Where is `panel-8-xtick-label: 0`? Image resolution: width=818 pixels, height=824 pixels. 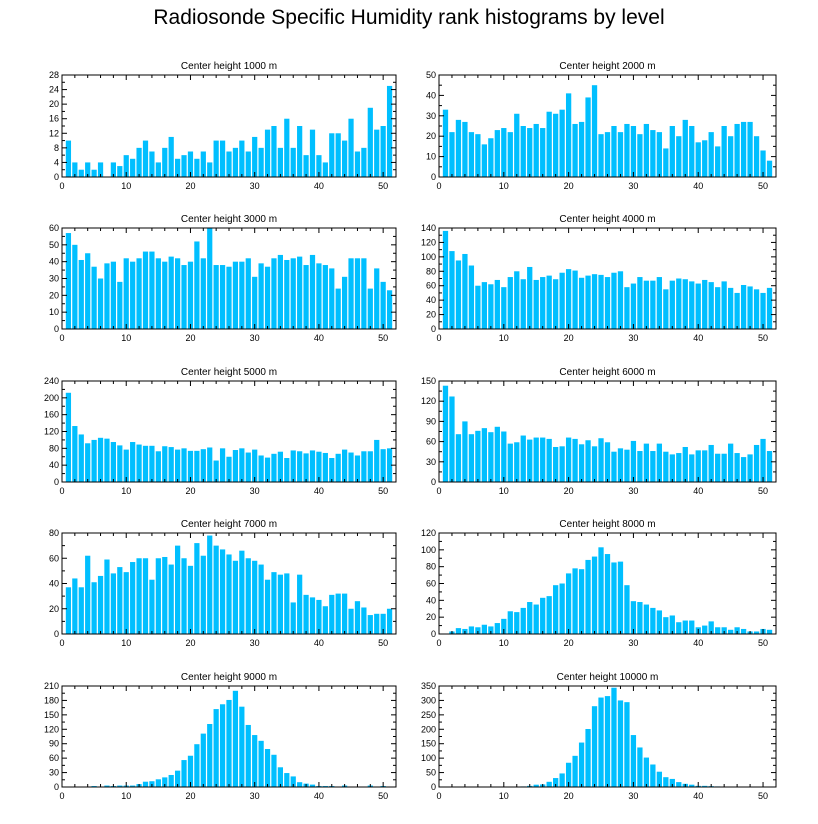 panel-8-xtick-label: 0 is located at coordinates (438, 643).